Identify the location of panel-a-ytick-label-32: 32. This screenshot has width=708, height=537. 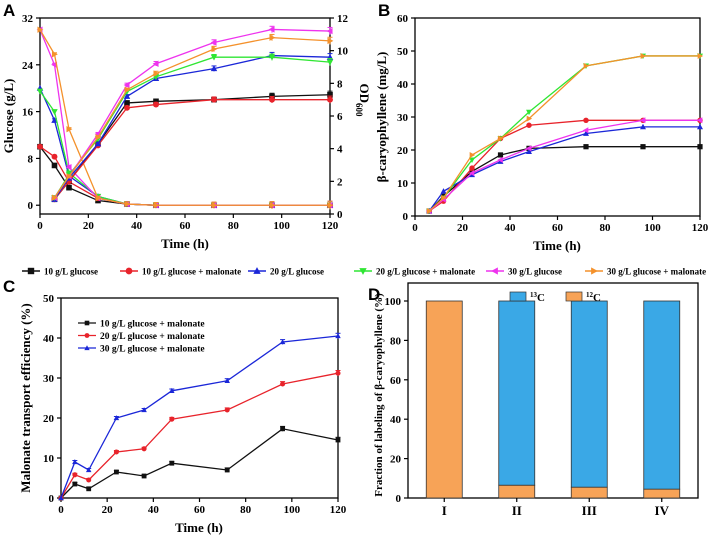
(28, 19).